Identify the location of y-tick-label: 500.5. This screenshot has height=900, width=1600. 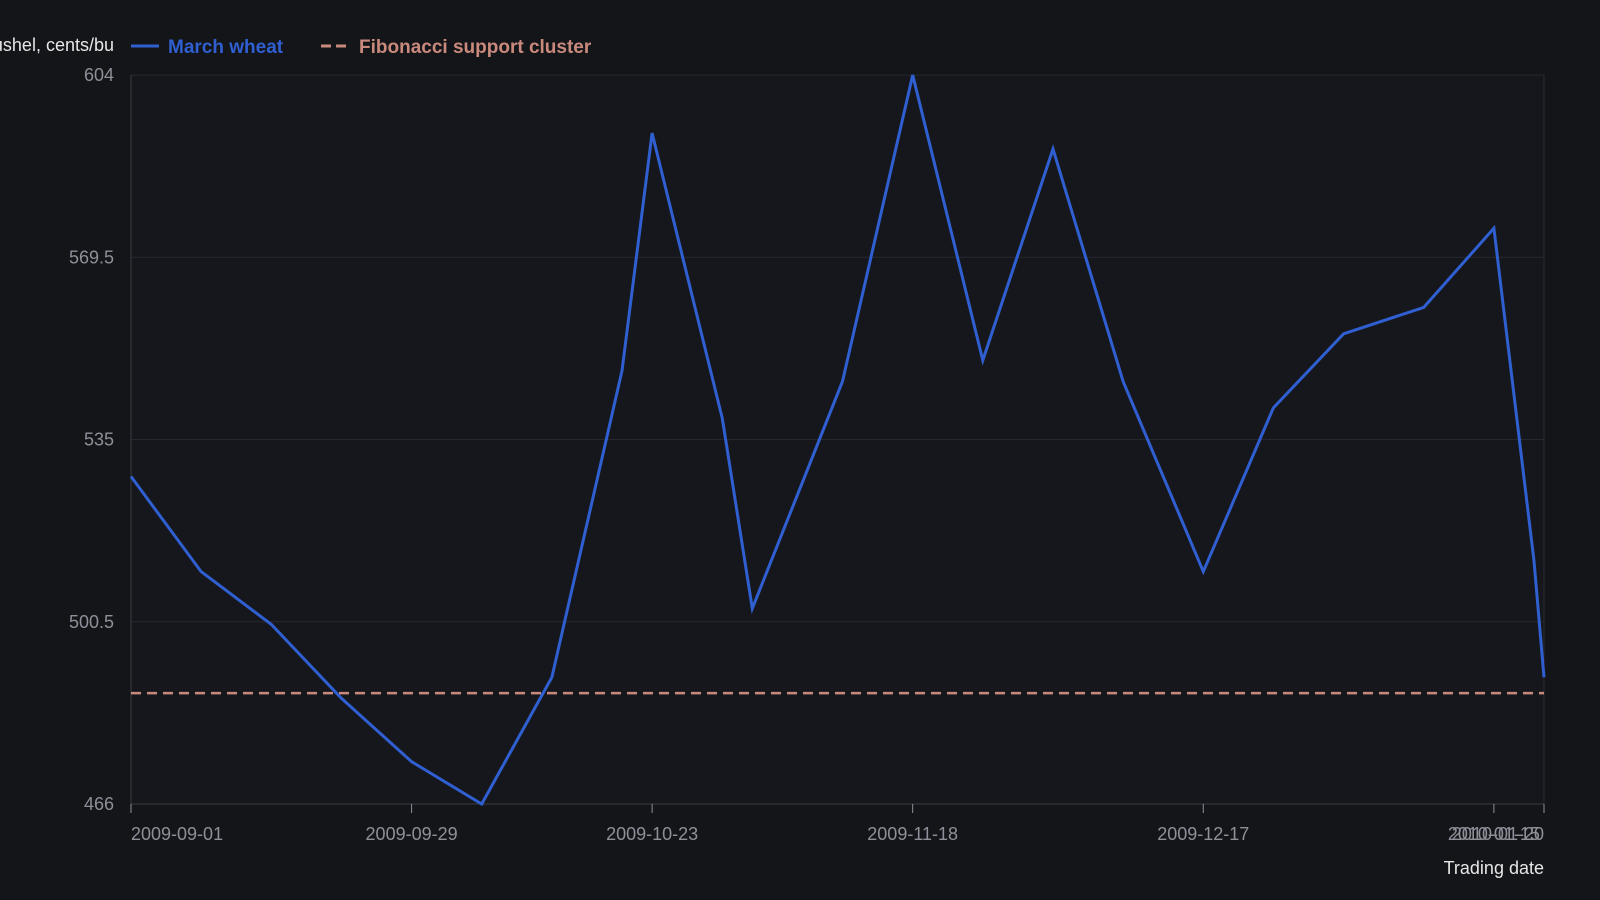
(91, 622).